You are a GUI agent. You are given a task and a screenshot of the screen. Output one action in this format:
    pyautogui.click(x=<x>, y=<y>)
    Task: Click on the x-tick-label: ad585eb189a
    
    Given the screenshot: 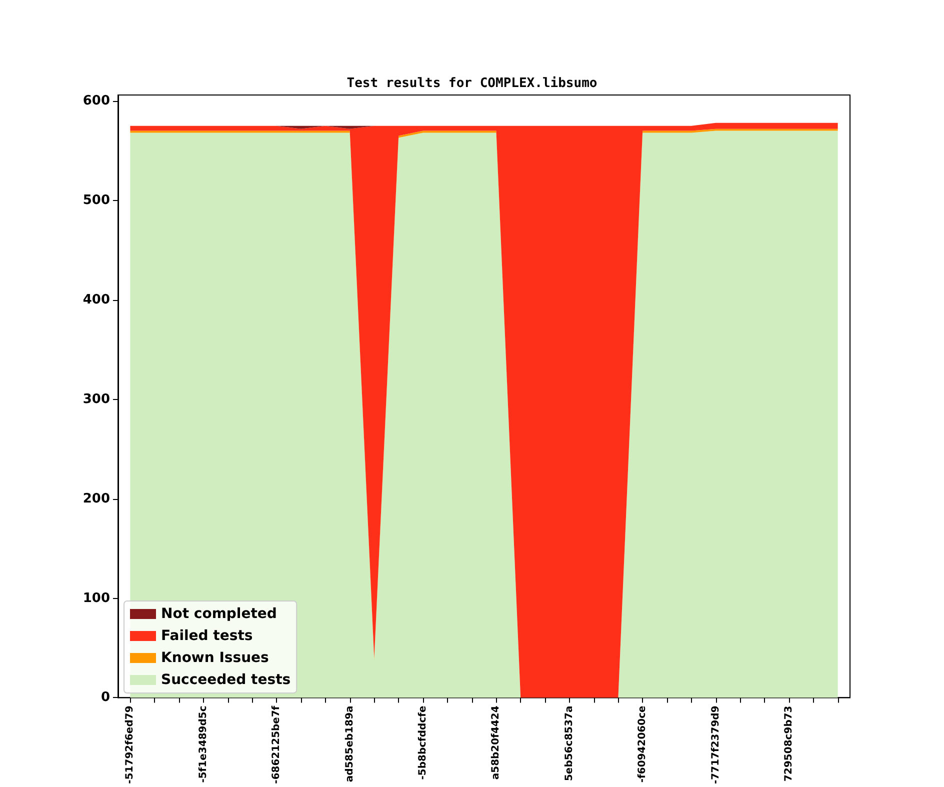 What is the action you would take?
    pyautogui.click(x=350, y=744)
    